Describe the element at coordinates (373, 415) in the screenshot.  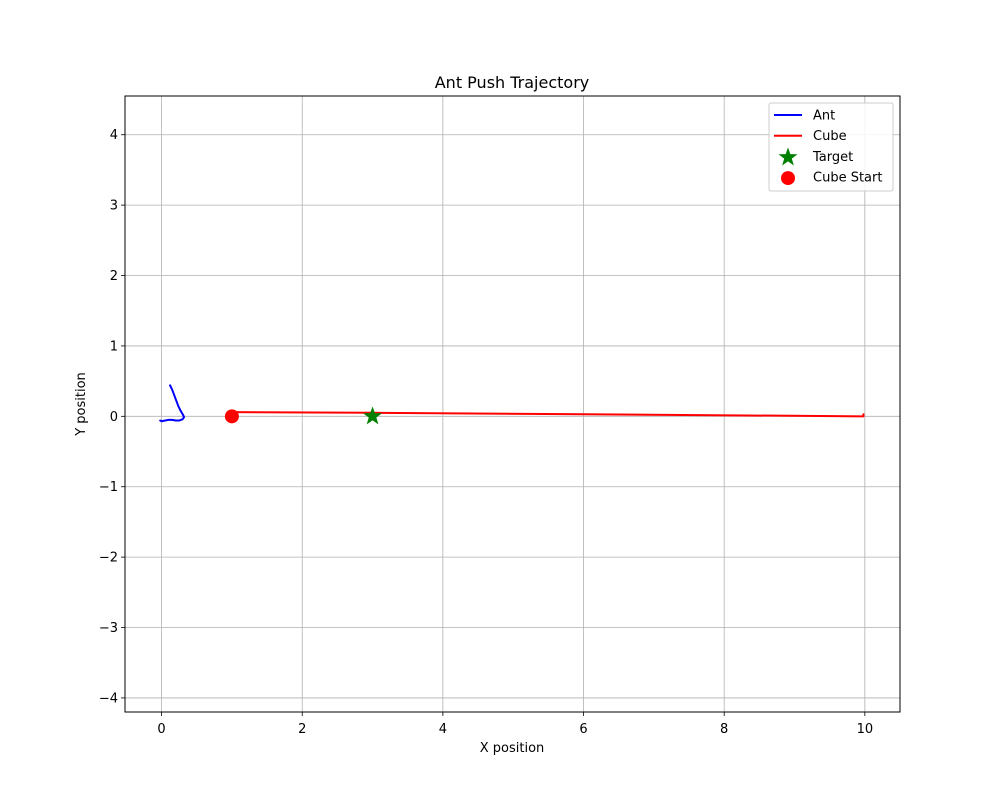
I see `target-marker` at that location.